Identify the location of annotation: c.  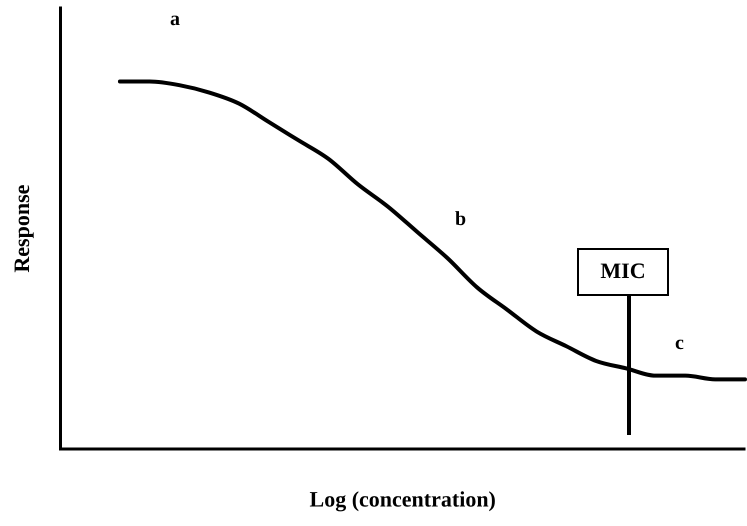
(679, 343).